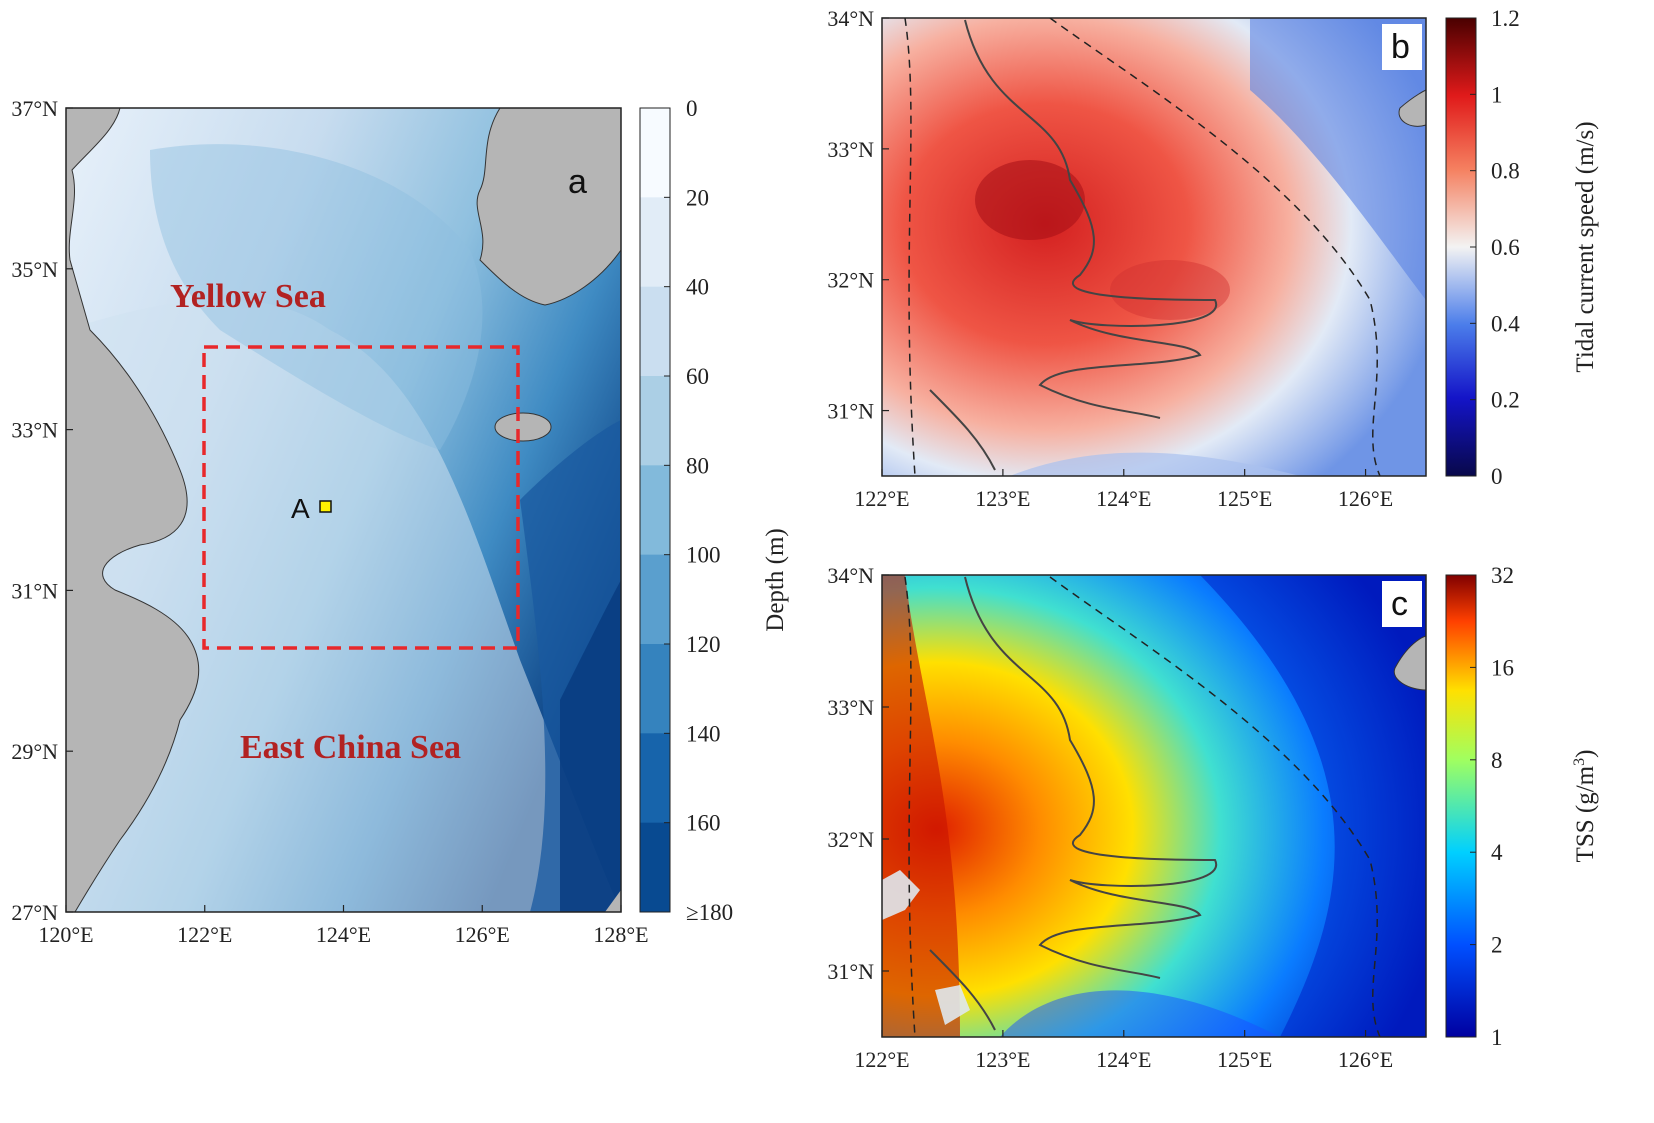 The image size is (1654, 1123). I want to click on tidal-colorbar-tick-label: 1, so click(1497, 94).